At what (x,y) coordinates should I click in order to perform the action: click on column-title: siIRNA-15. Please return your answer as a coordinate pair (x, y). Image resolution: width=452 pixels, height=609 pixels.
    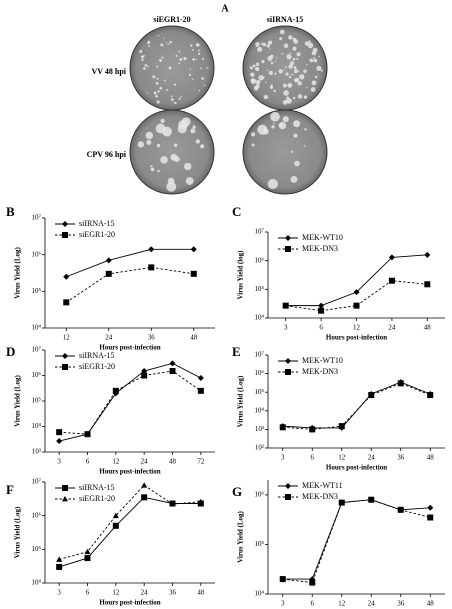
    Looking at the image, I should click on (285, 19).